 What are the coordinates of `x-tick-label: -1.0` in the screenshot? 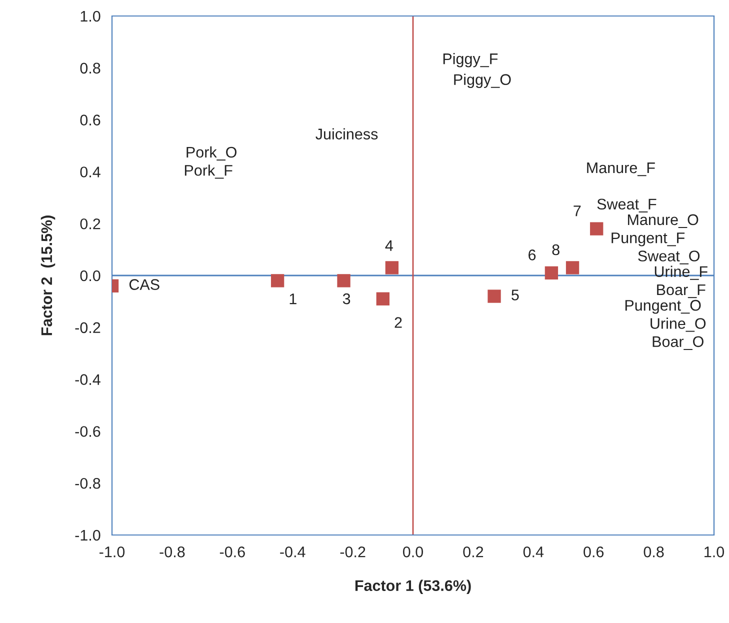 It's located at (112, 552).